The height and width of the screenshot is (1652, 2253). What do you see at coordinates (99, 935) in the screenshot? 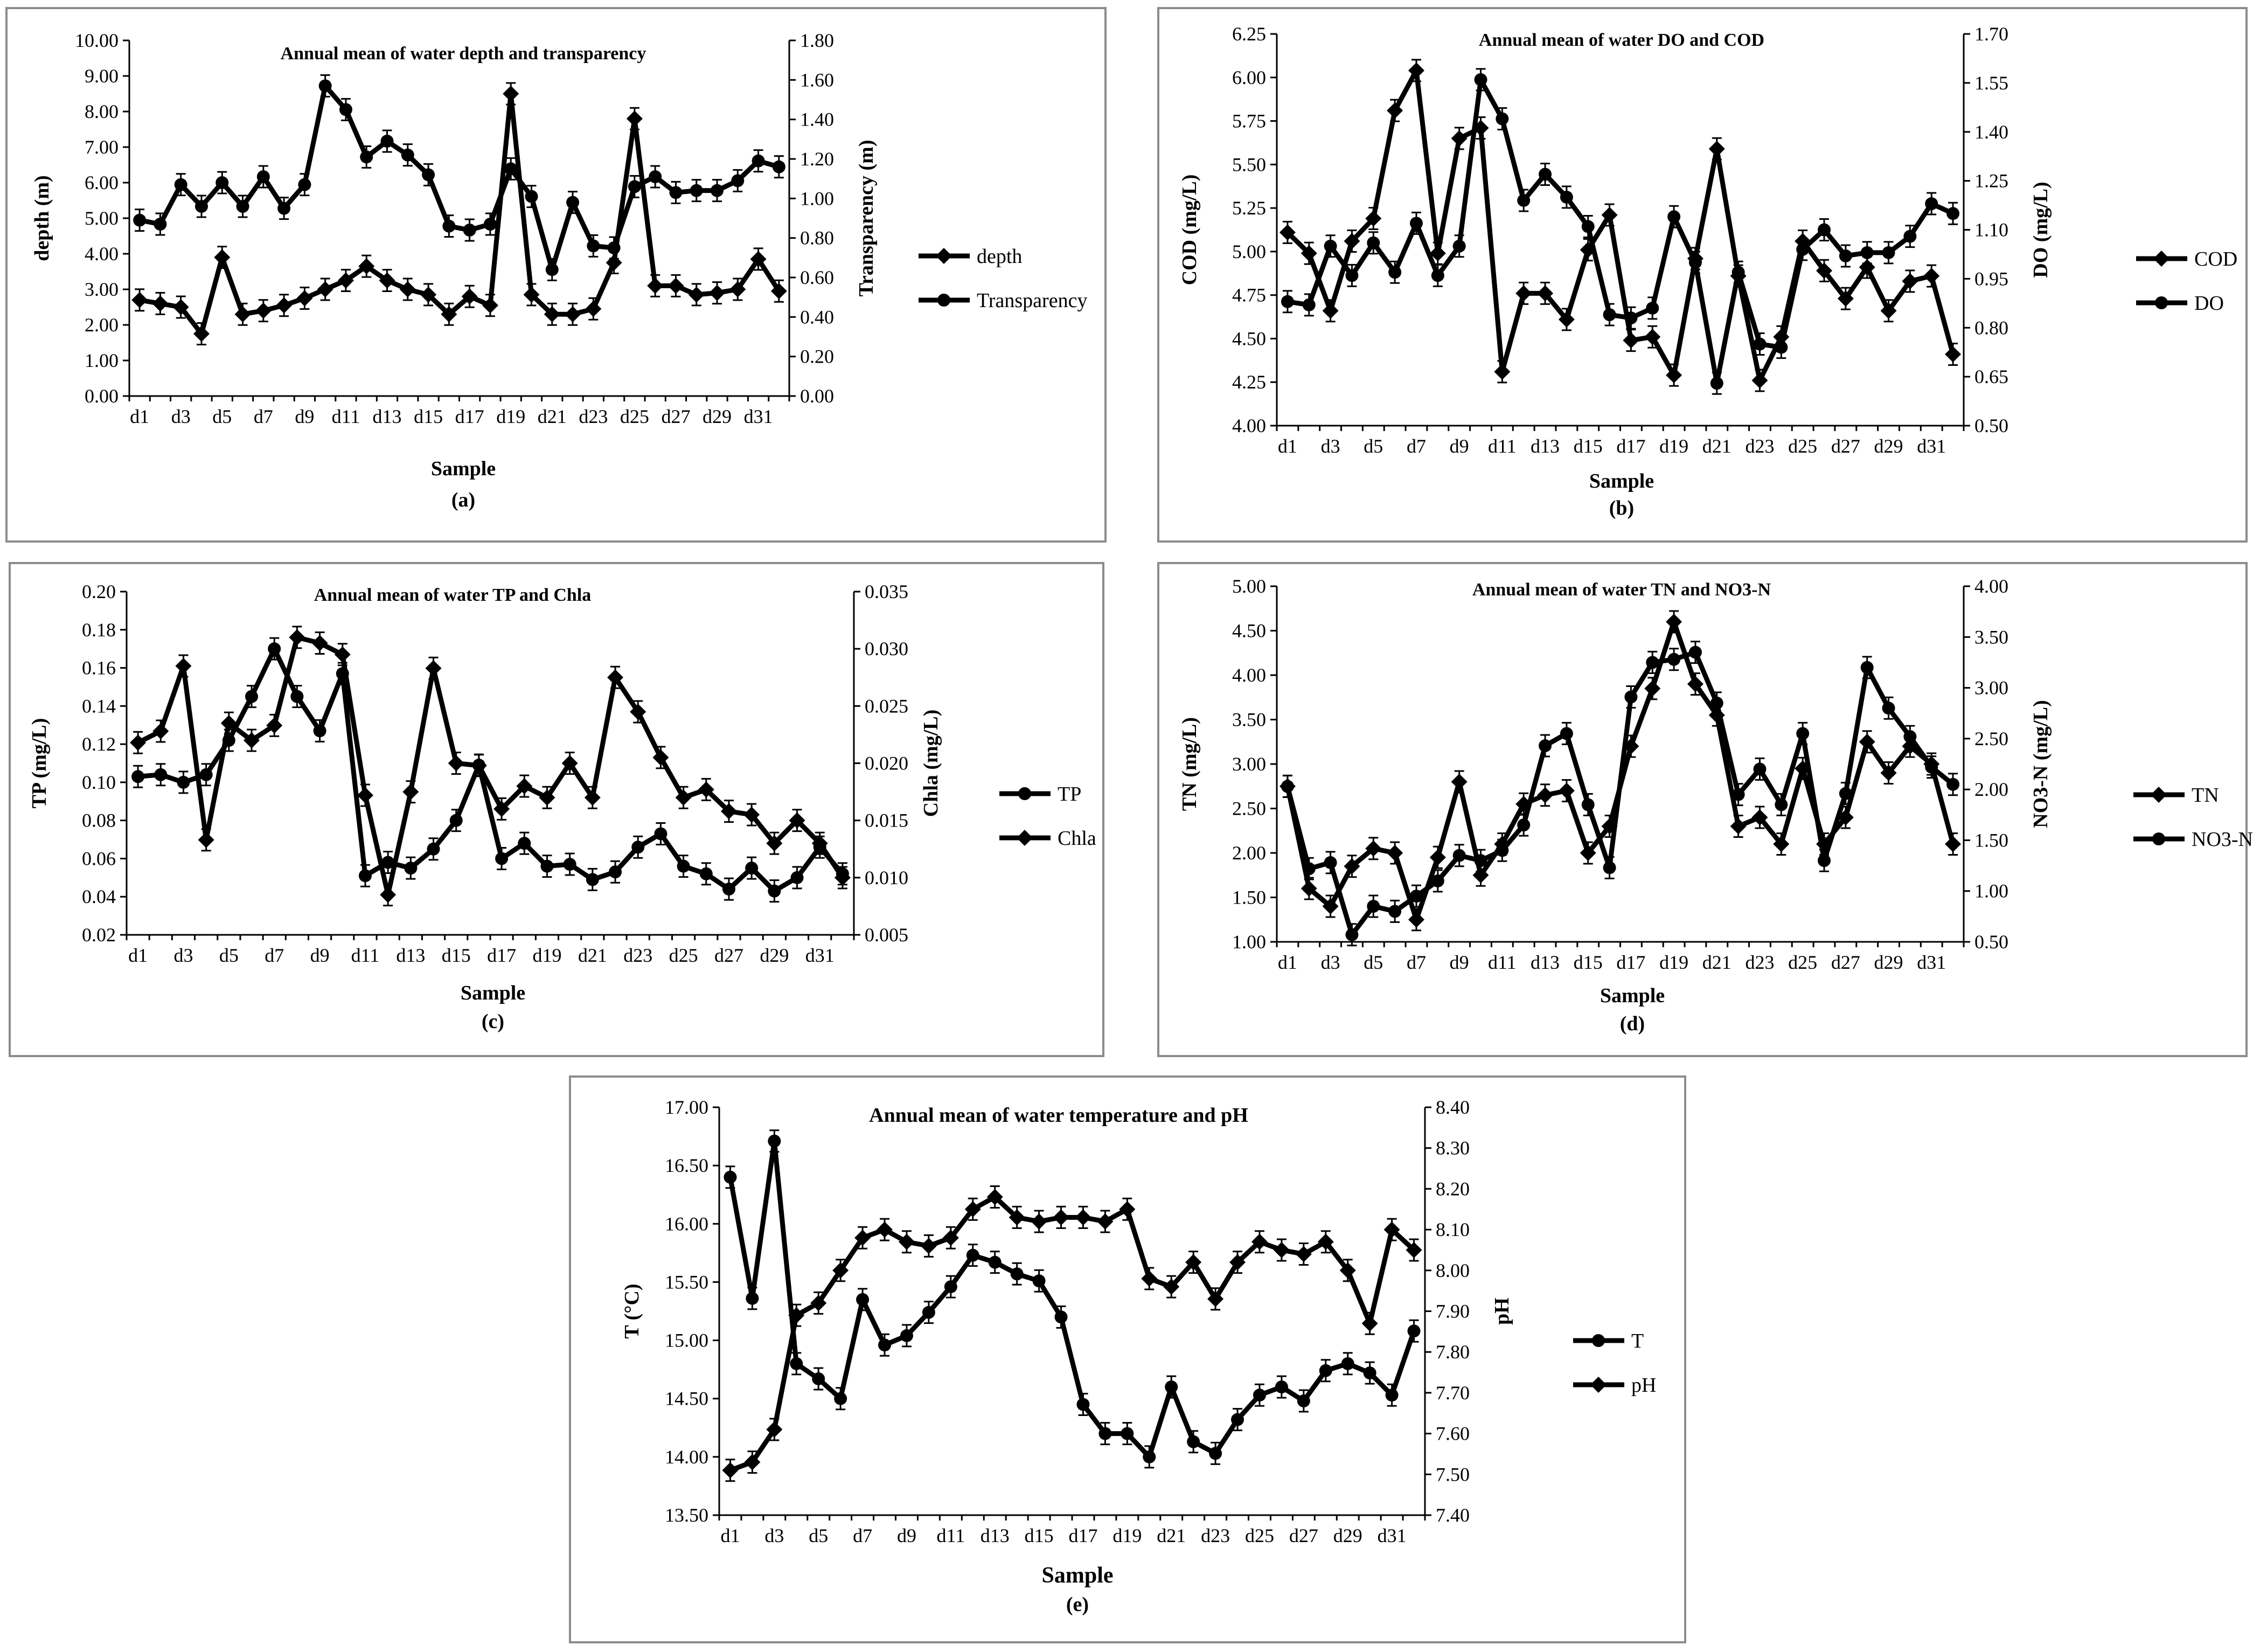
I see `y-tick-label-left: 0.02` at bounding box center [99, 935].